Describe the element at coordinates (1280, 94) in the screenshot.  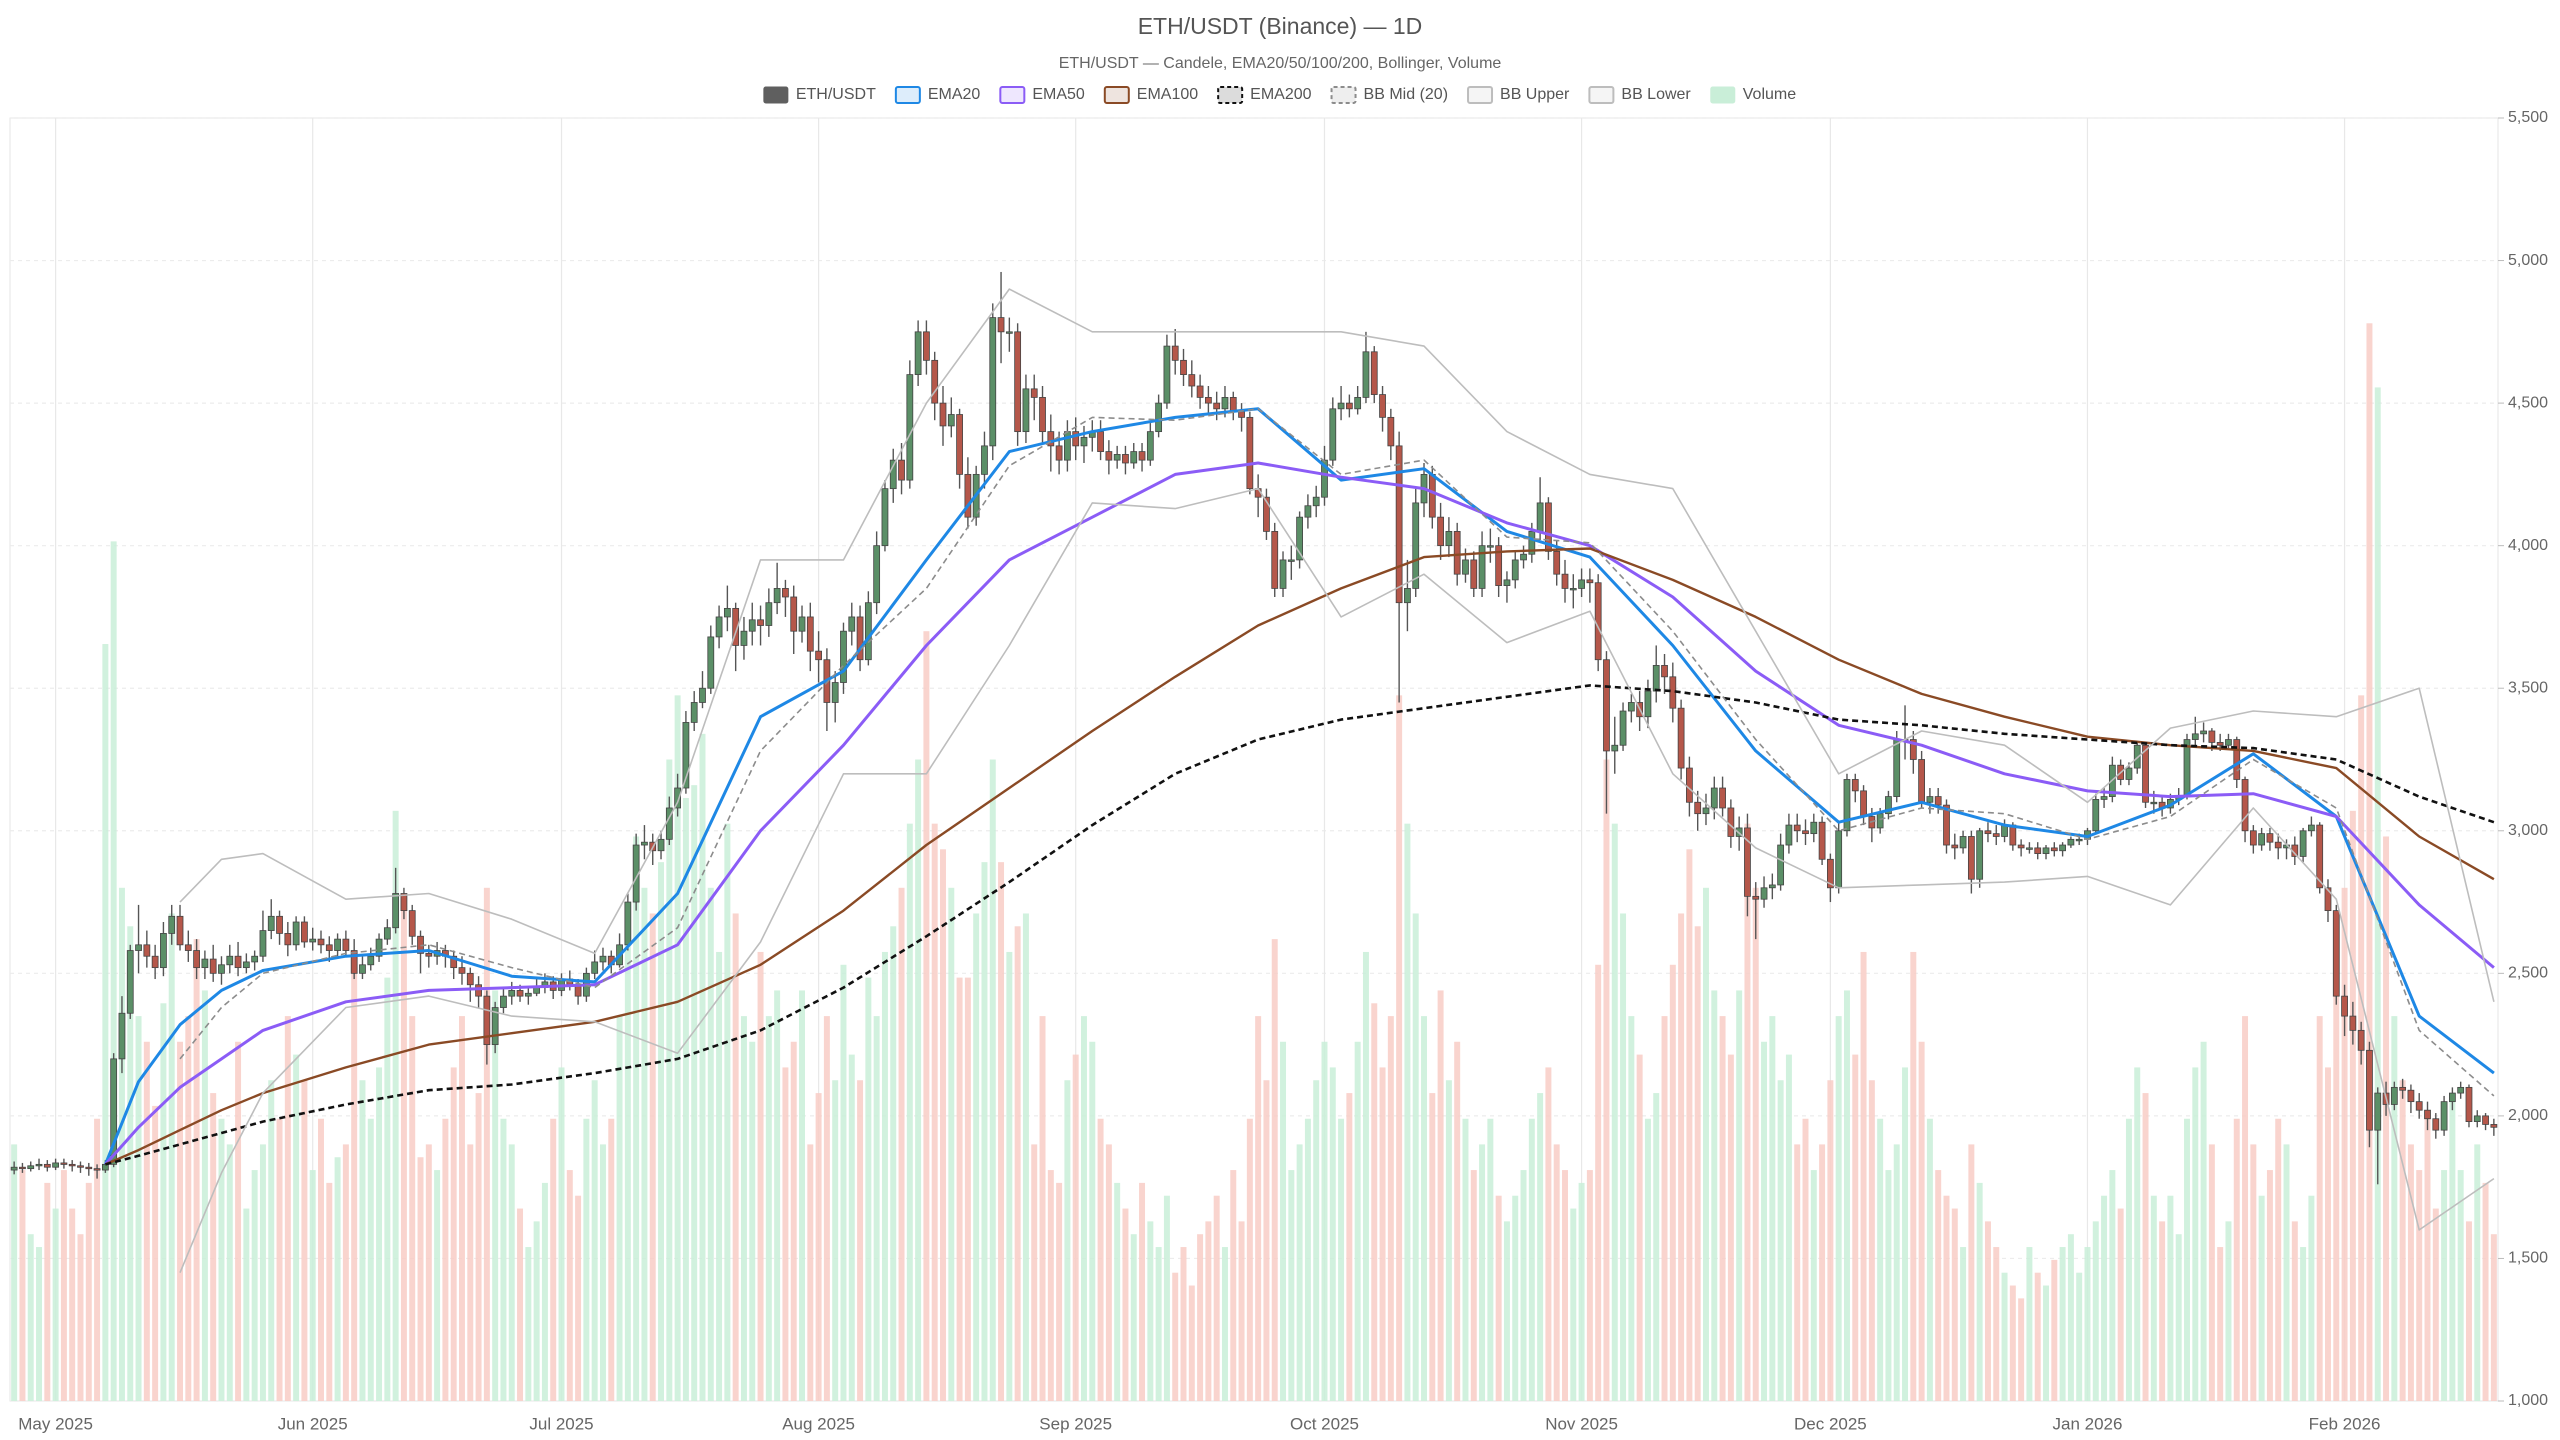
I see `legend-label: EMA200` at that location.